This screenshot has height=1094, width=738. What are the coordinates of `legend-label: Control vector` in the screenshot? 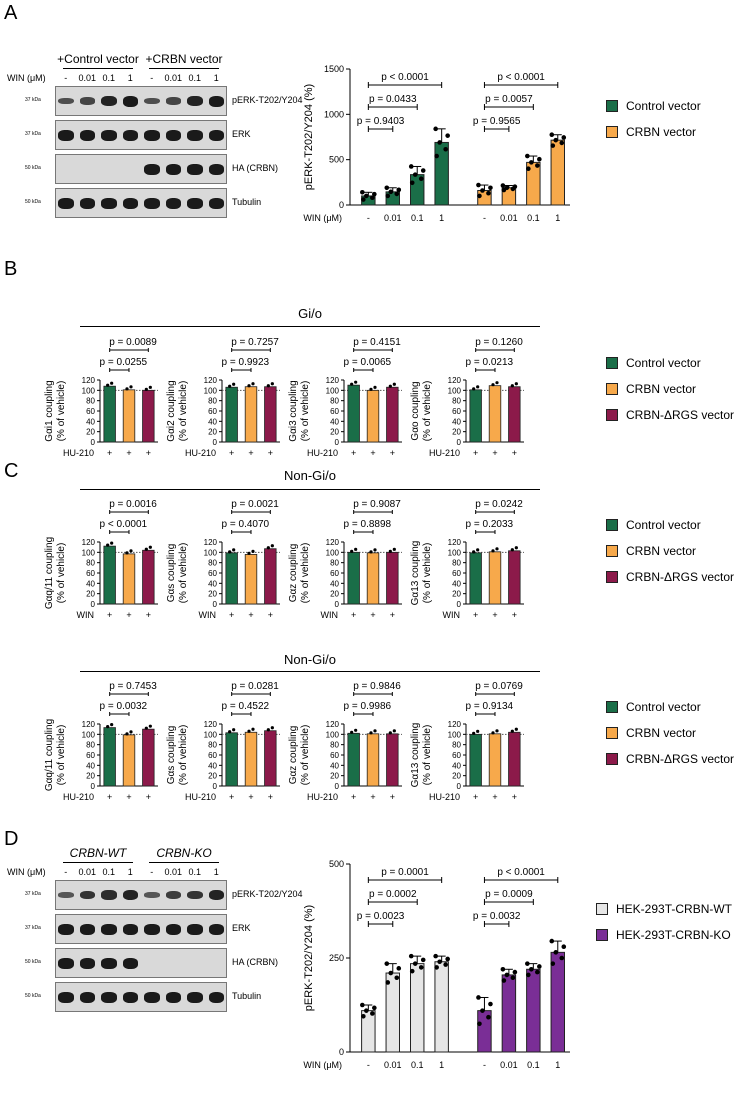 It's located at (663, 707).